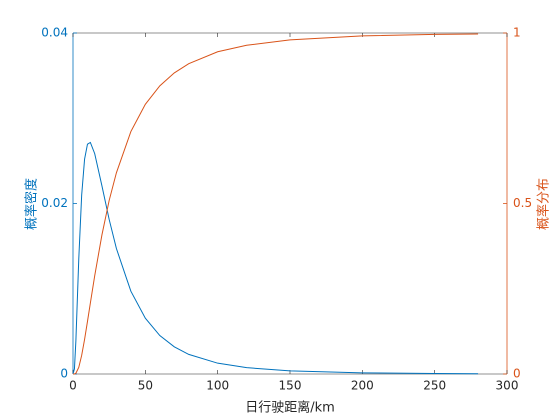 The height and width of the screenshot is (420, 560). I want to click on x-tick-label: 50, so click(145, 386).